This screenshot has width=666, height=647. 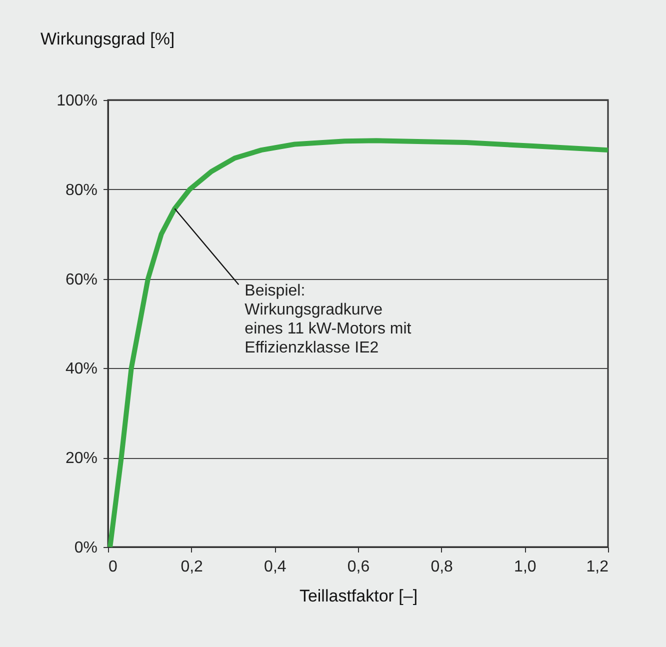 What do you see at coordinates (81, 369) in the screenshot?
I see `y-tick-label: 40%` at bounding box center [81, 369].